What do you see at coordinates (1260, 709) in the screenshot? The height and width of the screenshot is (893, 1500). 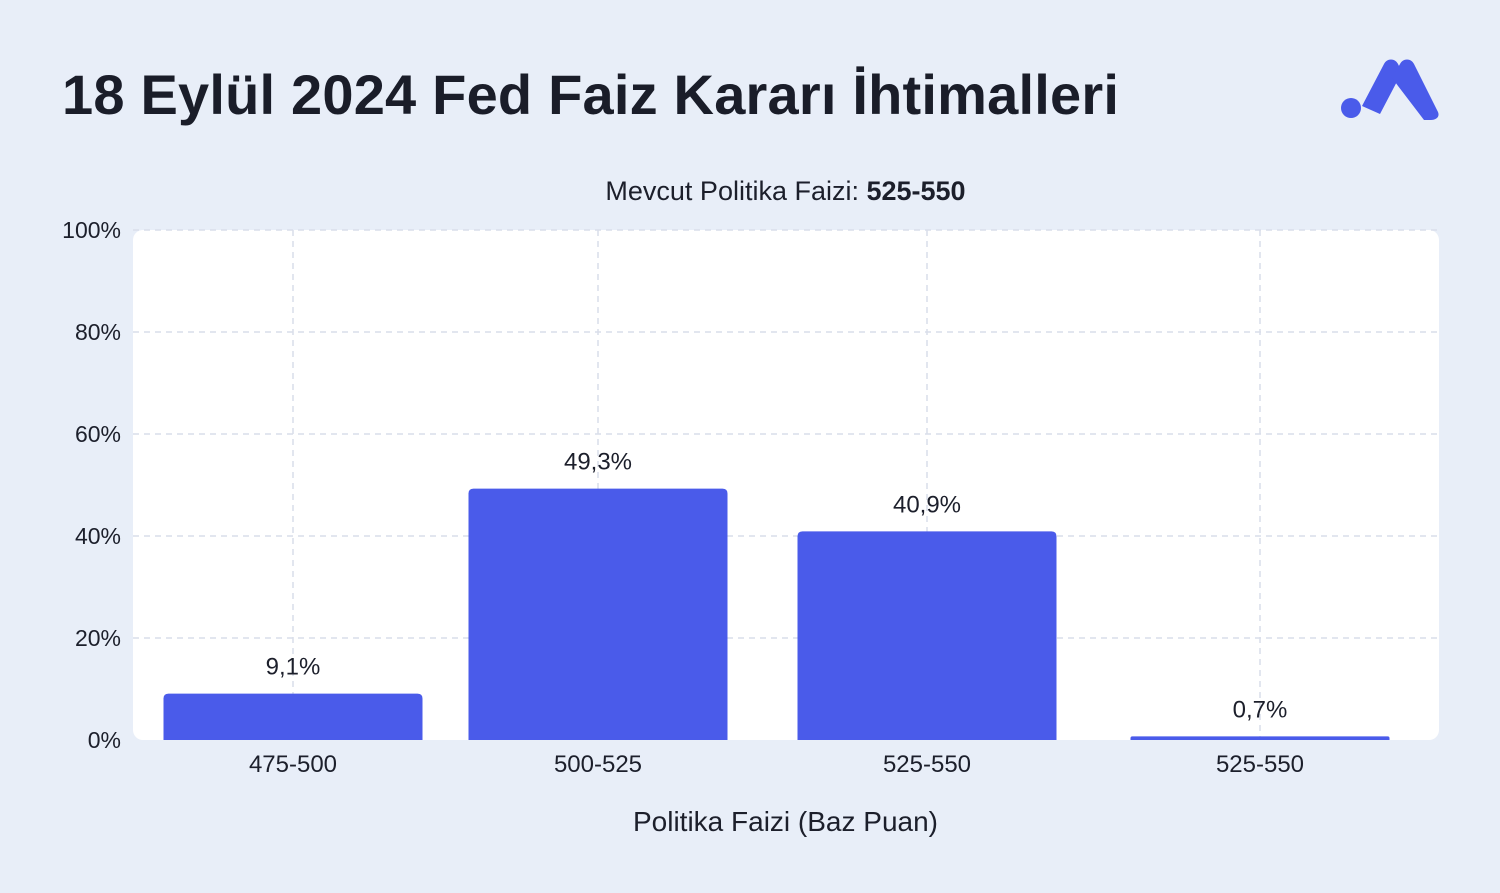 I see `data-label: 0,7%` at bounding box center [1260, 709].